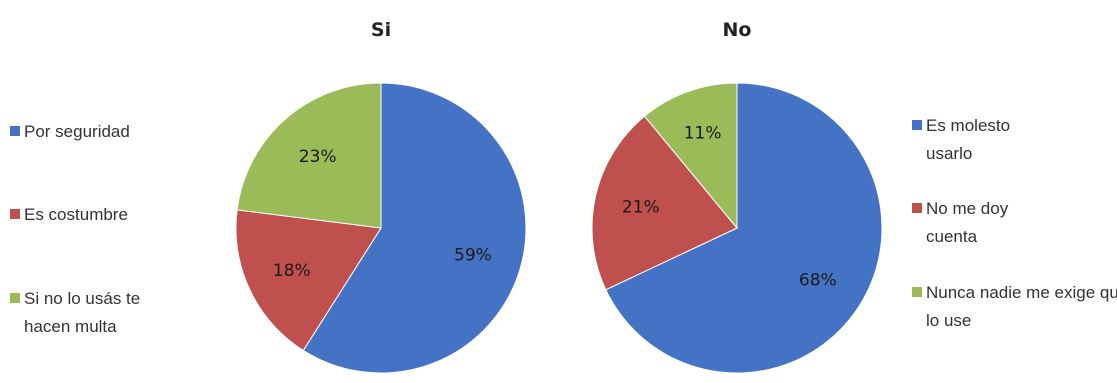  I want to click on pie-labels-no: 68% 21% 11%, so click(729, 207).